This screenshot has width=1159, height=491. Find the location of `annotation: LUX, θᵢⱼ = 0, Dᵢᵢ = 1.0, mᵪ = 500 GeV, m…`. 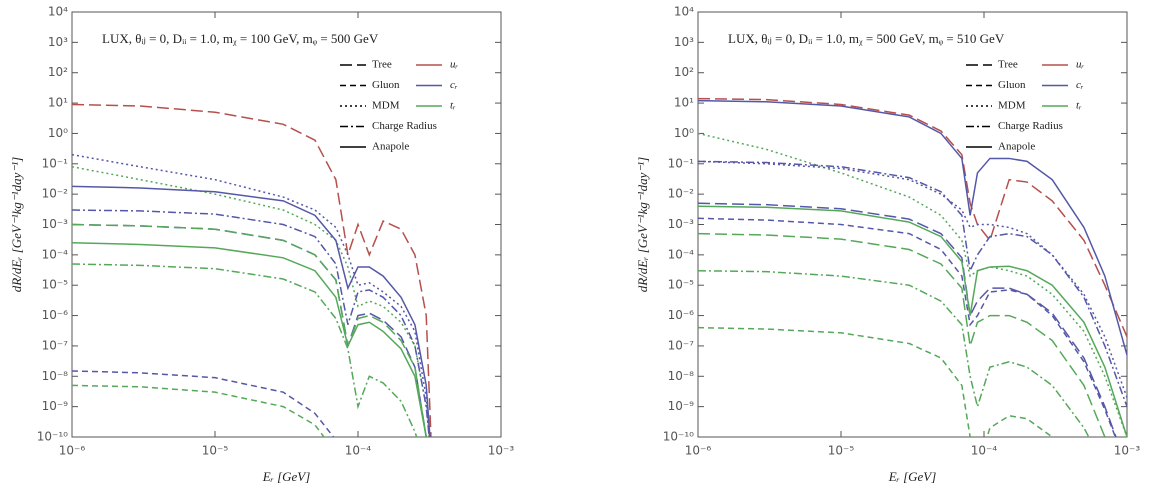

annotation: LUX, θᵢⱼ = 0, Dᵢᵢ = 1.0, mᵪ = 500 GeV, m… is located at coordinates (866, 38).